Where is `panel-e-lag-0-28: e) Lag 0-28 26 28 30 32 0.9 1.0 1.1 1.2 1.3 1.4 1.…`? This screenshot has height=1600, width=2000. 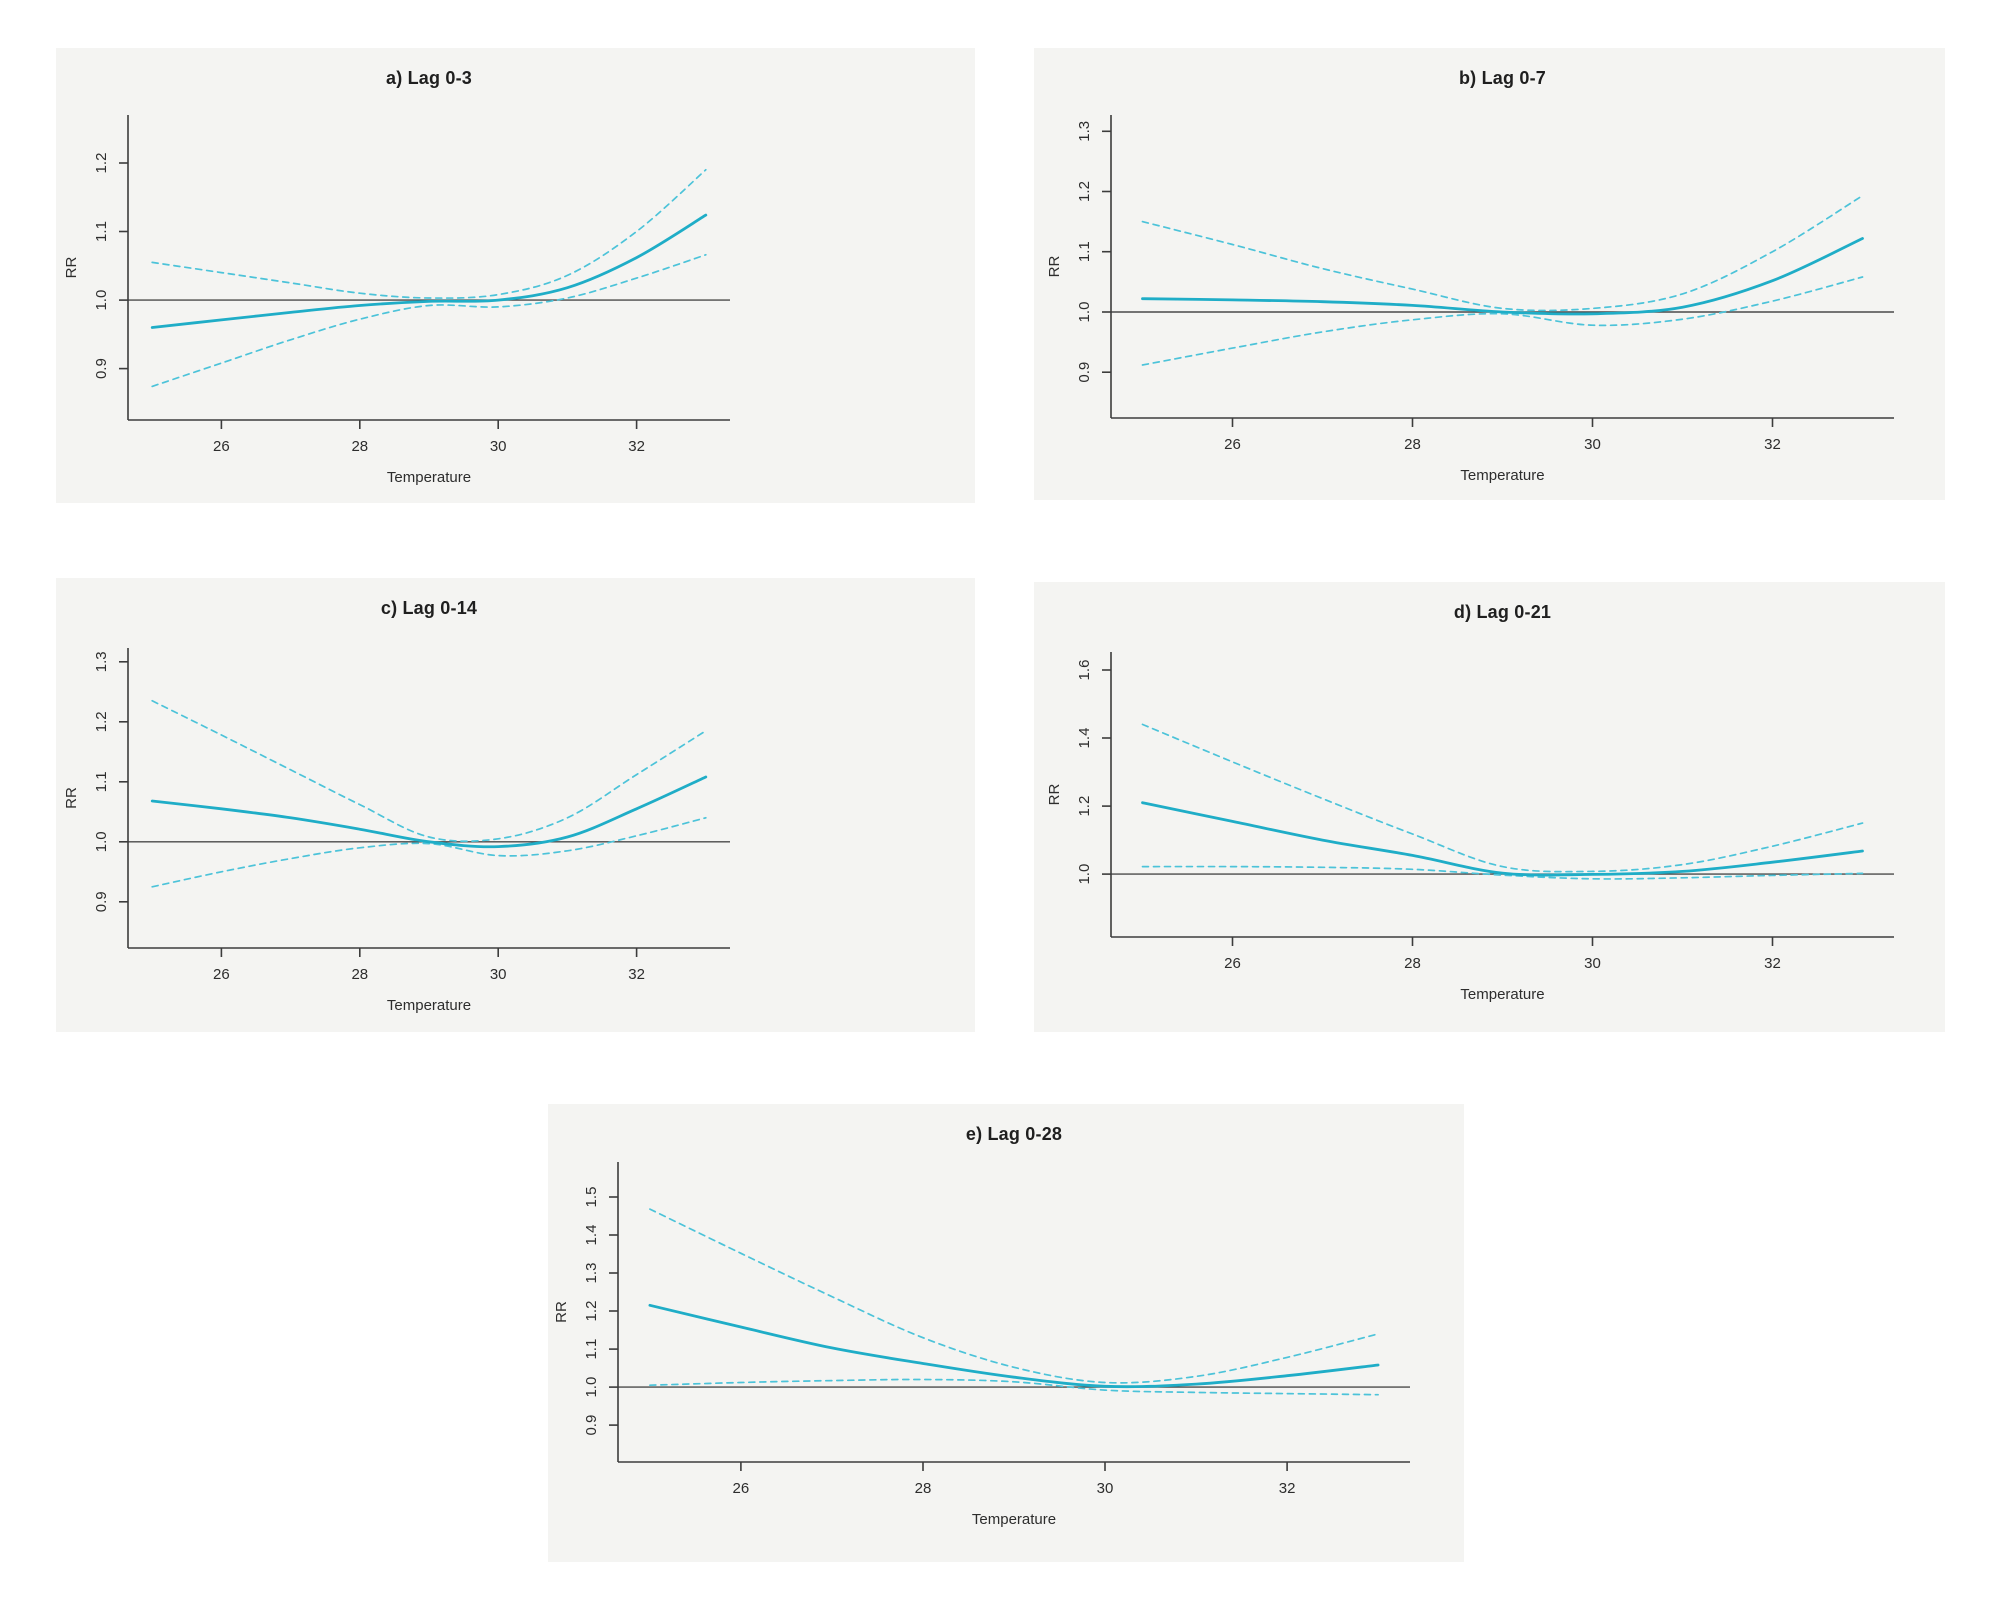 panel-e-lag-0-28: e) Lag 0-28 26 28 30 32 0.9 1.0 1.1 1.2 1.3 1.4 1.… is located at coordinates (1006, 1333).